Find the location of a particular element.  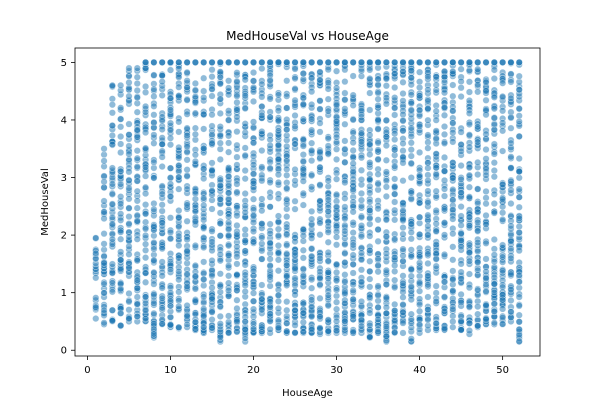

y-tick-label: 1 is located at coordinates (64, 293).